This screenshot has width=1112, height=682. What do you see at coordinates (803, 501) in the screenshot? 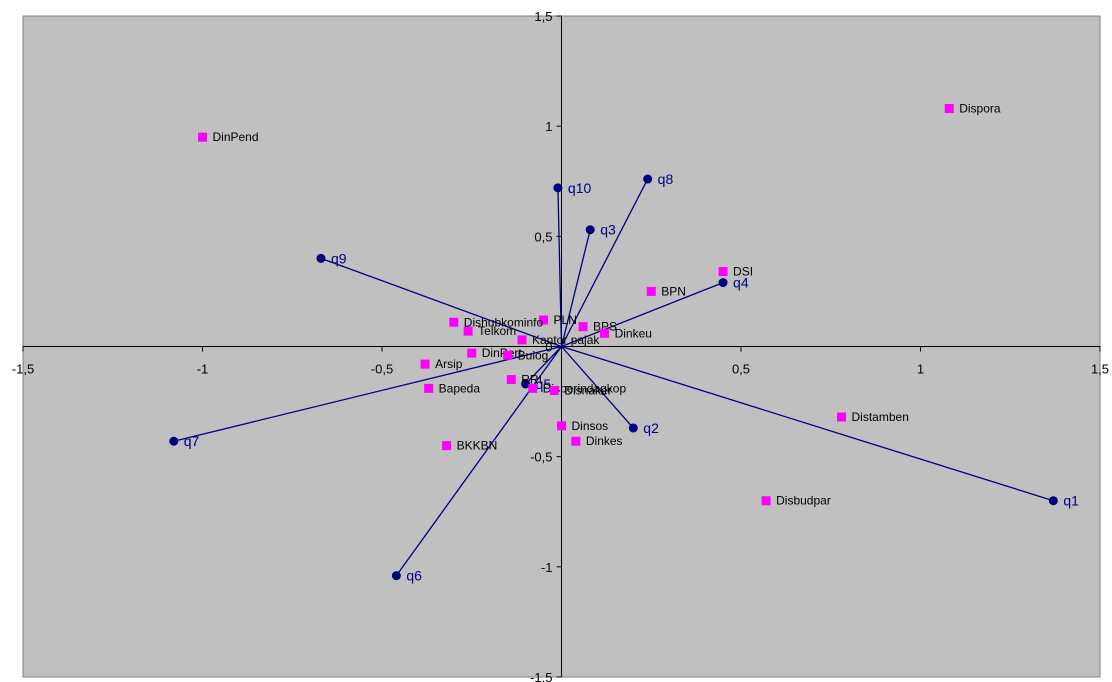
I see `data-point-label: Disbudpar` at bounding box center [803, 501].